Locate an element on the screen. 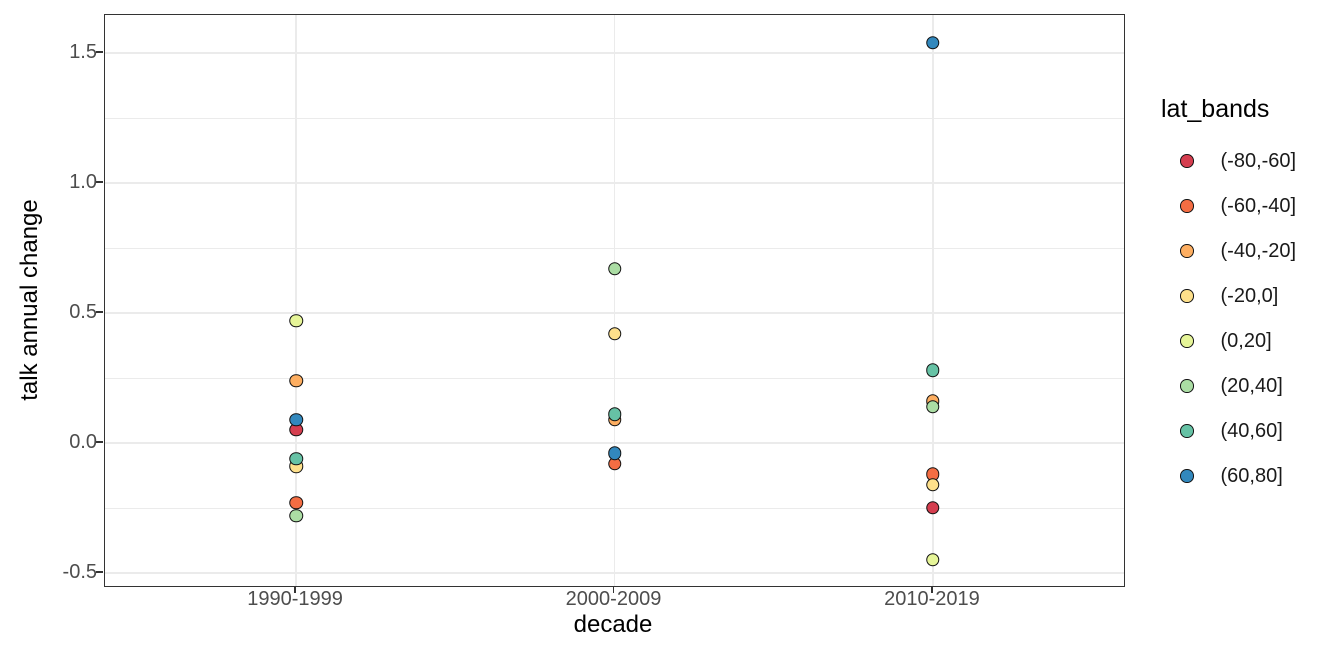 Image resolution: width=1344 pixels, height=672 pixels. data-point-(-40,-20] is located at coordinates (296, 380).